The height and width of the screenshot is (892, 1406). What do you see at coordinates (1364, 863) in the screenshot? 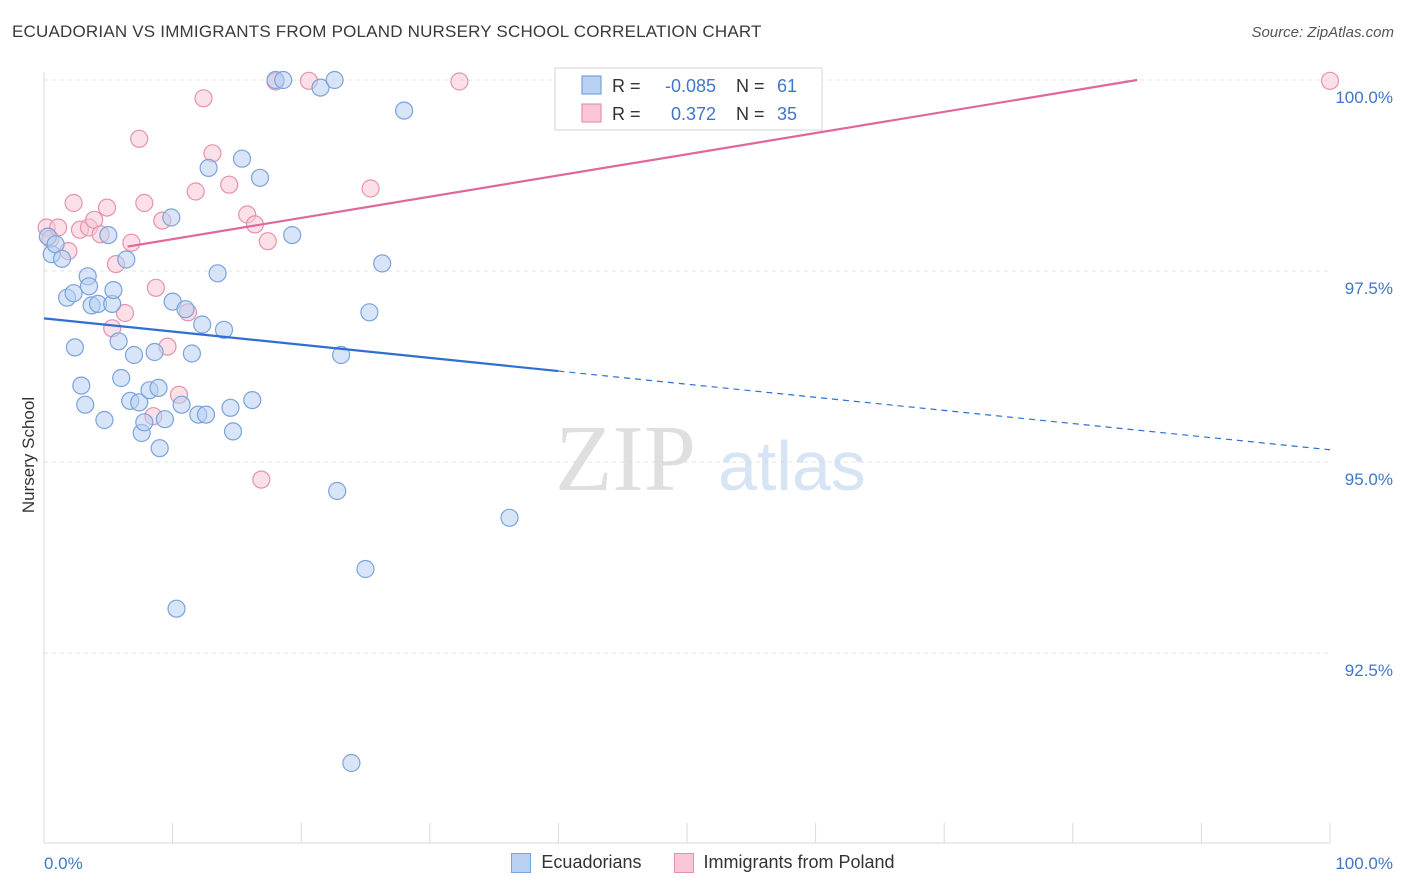
I see `x-tick-label-max: 100.0%` at bounding box center [1364, 863].